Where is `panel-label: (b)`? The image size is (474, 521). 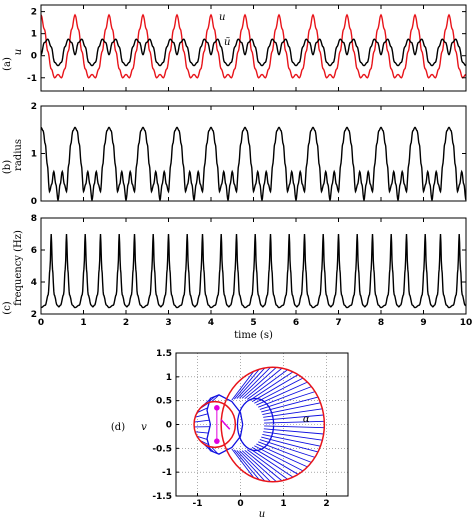 panel-label: (b) is located at coordinates (7, 167).